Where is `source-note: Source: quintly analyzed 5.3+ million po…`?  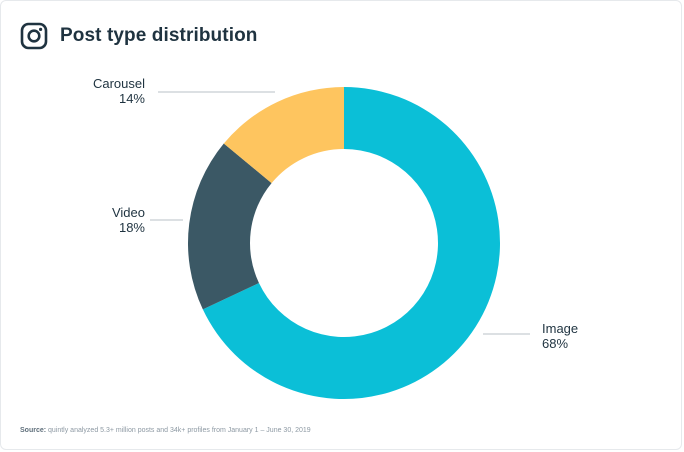
source-note: Source: quintly analyzed 5.3+ million po… is located at coordinates (165, 430).